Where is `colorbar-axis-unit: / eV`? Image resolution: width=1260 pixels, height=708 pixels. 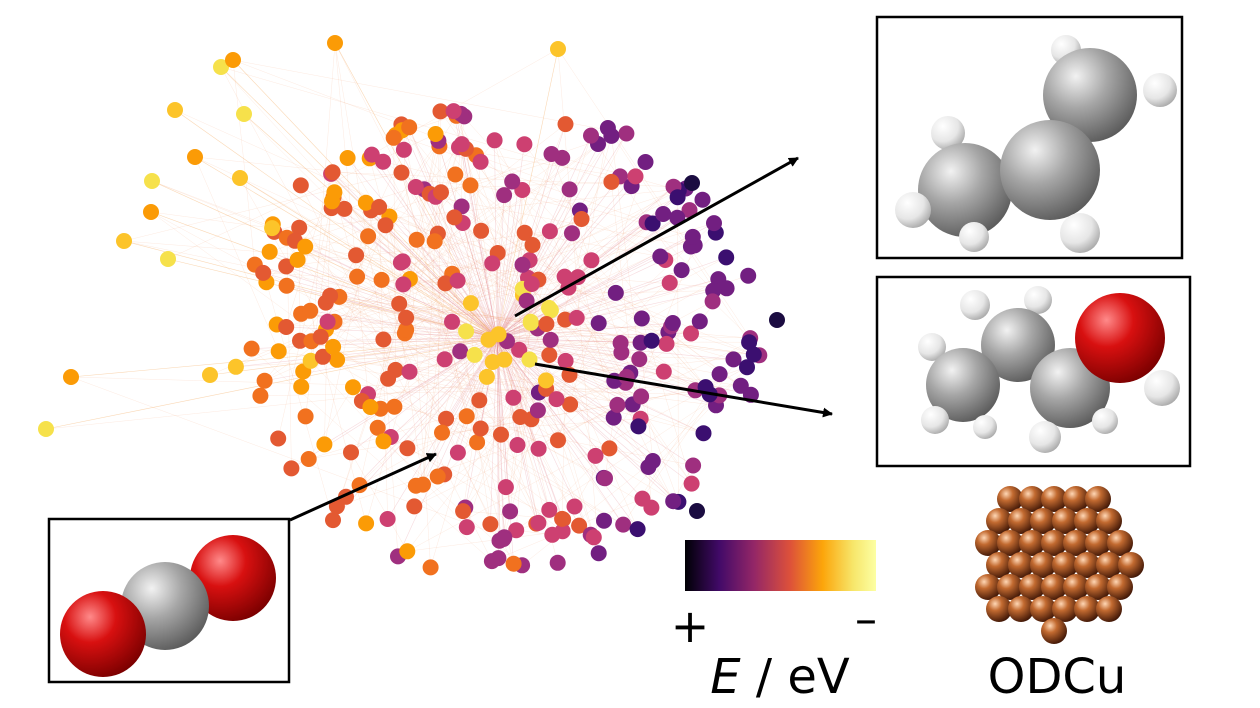 colorbar-axis-unit: / eV is located at coordinates (795, 677).